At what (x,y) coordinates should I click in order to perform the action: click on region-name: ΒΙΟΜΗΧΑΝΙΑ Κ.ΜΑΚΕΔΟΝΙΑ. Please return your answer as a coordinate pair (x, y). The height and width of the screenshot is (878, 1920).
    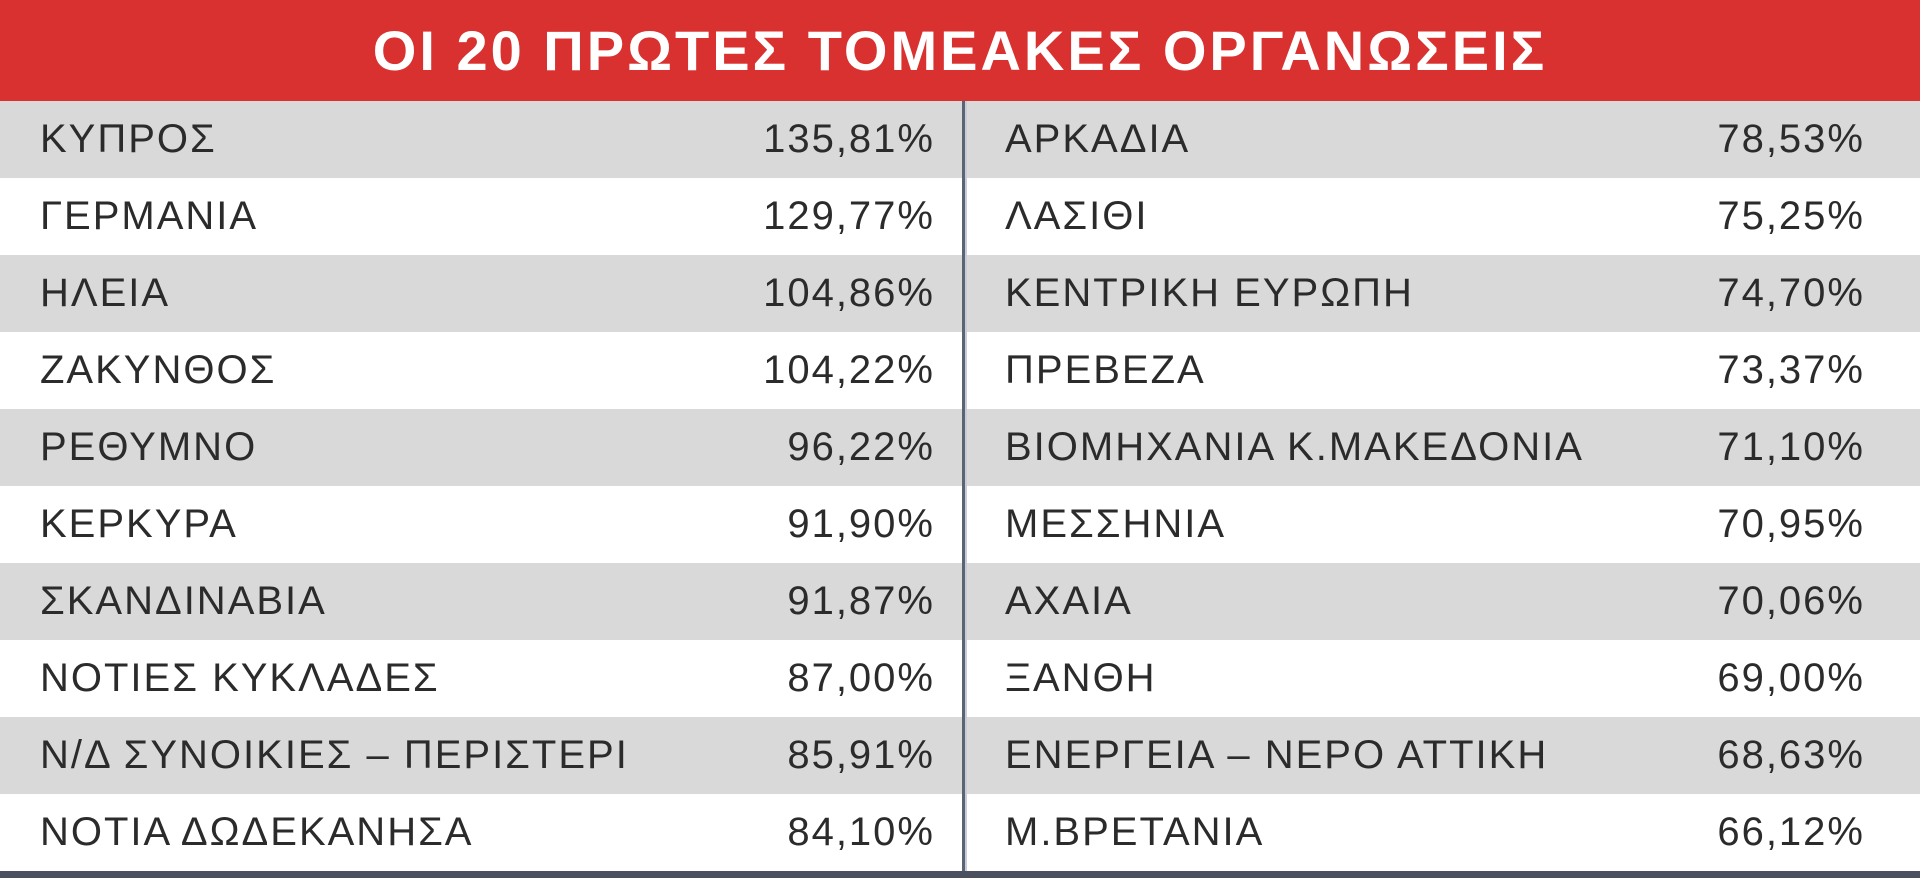
    Looking at the image, I should click on (1294, 447).